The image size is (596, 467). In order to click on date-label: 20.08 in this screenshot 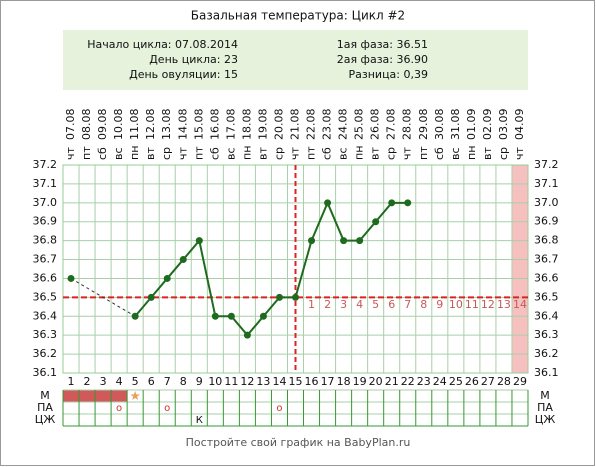, I will do `click(278, 125)`.